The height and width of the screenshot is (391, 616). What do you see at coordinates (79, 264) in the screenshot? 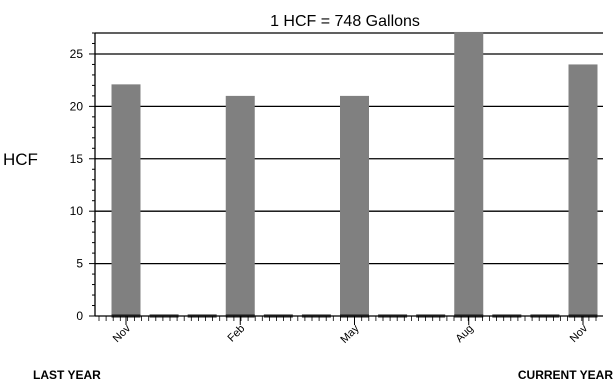
I see `y-tick-label: 5` at bounding box center [79, 264].